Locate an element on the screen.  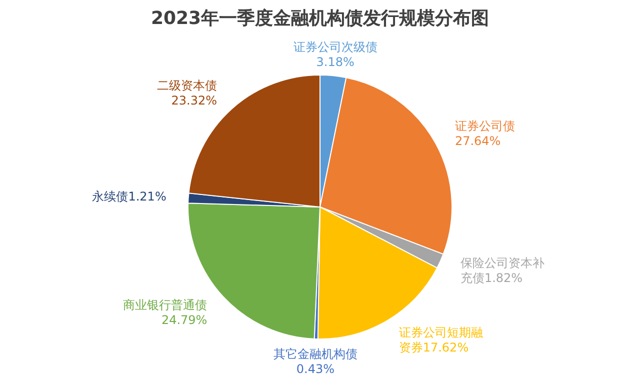
data-label: 24.79% is located at coordinates (184, 319).